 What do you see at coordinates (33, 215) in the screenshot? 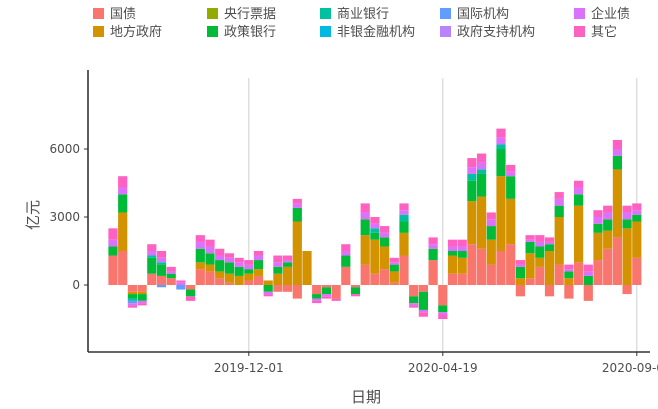
I see `y-axis-label: 亿元` at bounding box center [33, 215].